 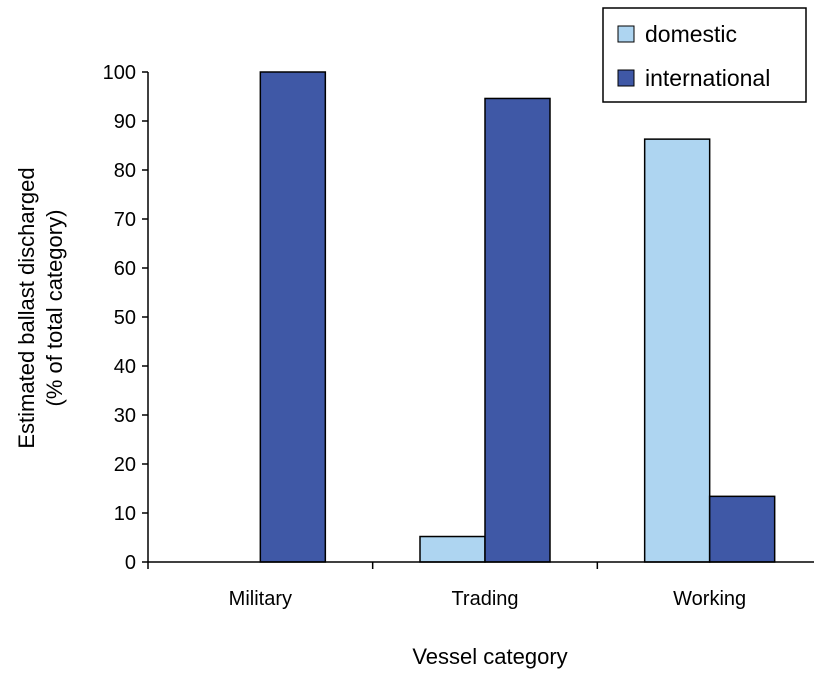 I want to click on legend-box, so click(x=704, y=55).